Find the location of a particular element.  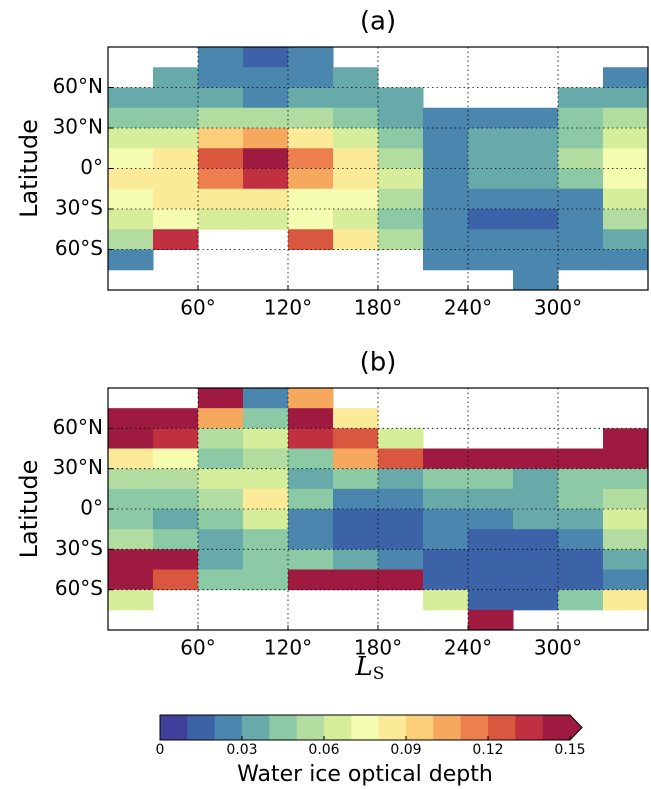

x-tick-label: 300° is located at coordinates (558, 648).